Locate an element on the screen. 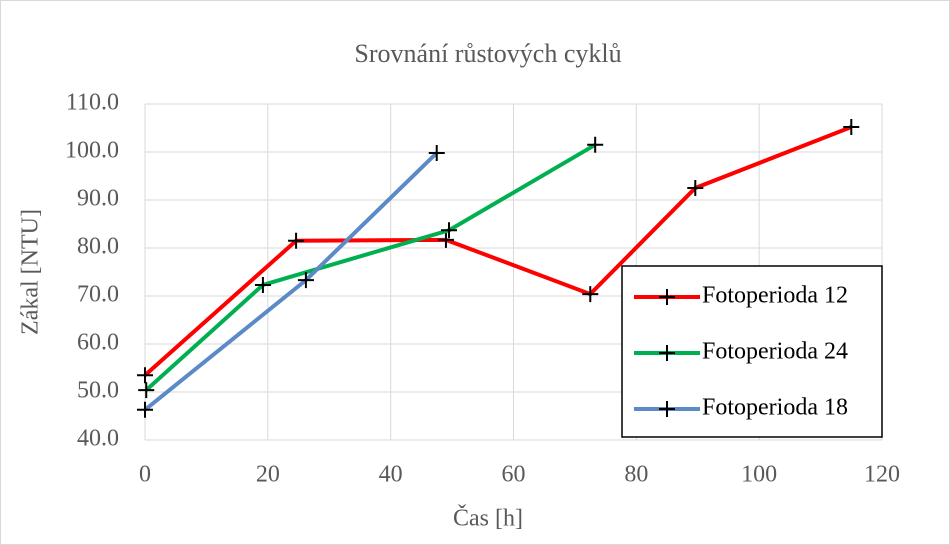  y-tick-label: 110.0 is located at coordinates (92, 103).